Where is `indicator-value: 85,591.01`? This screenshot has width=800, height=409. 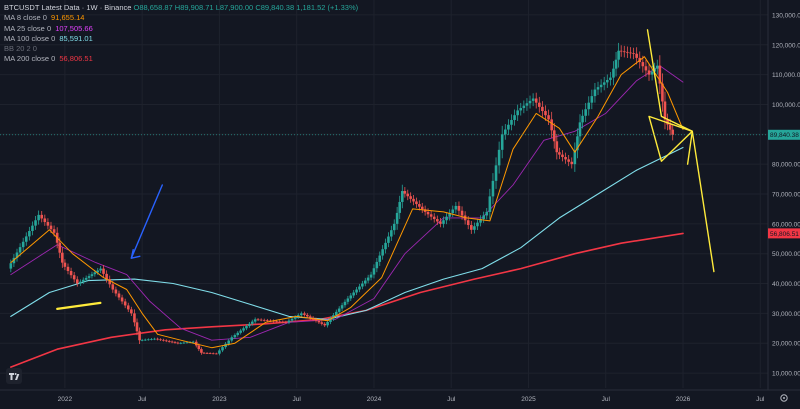 indicator-value: 85,591.01 is located at coordinates (76, 38).